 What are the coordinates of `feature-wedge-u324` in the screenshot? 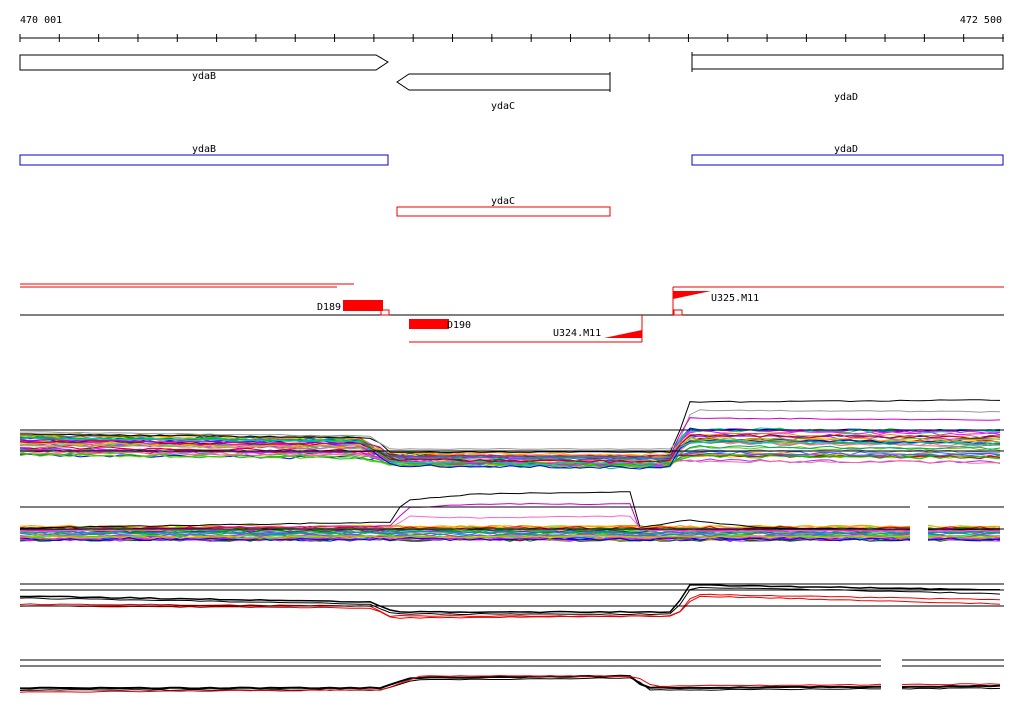 It's located at (623, 334).